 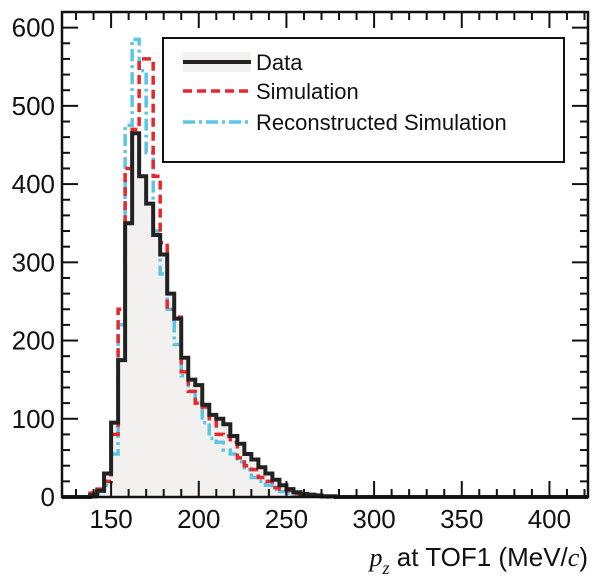 I want to click on x-axis-label-text: at TOF1 (MeV/, so click(x=479, y=557).